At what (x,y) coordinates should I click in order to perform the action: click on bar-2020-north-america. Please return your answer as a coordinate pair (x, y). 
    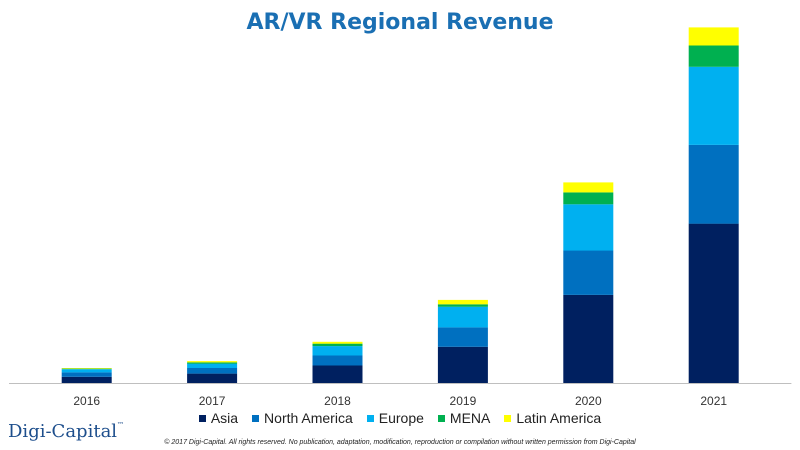
    Looking at the image, I should click on (588, 272).